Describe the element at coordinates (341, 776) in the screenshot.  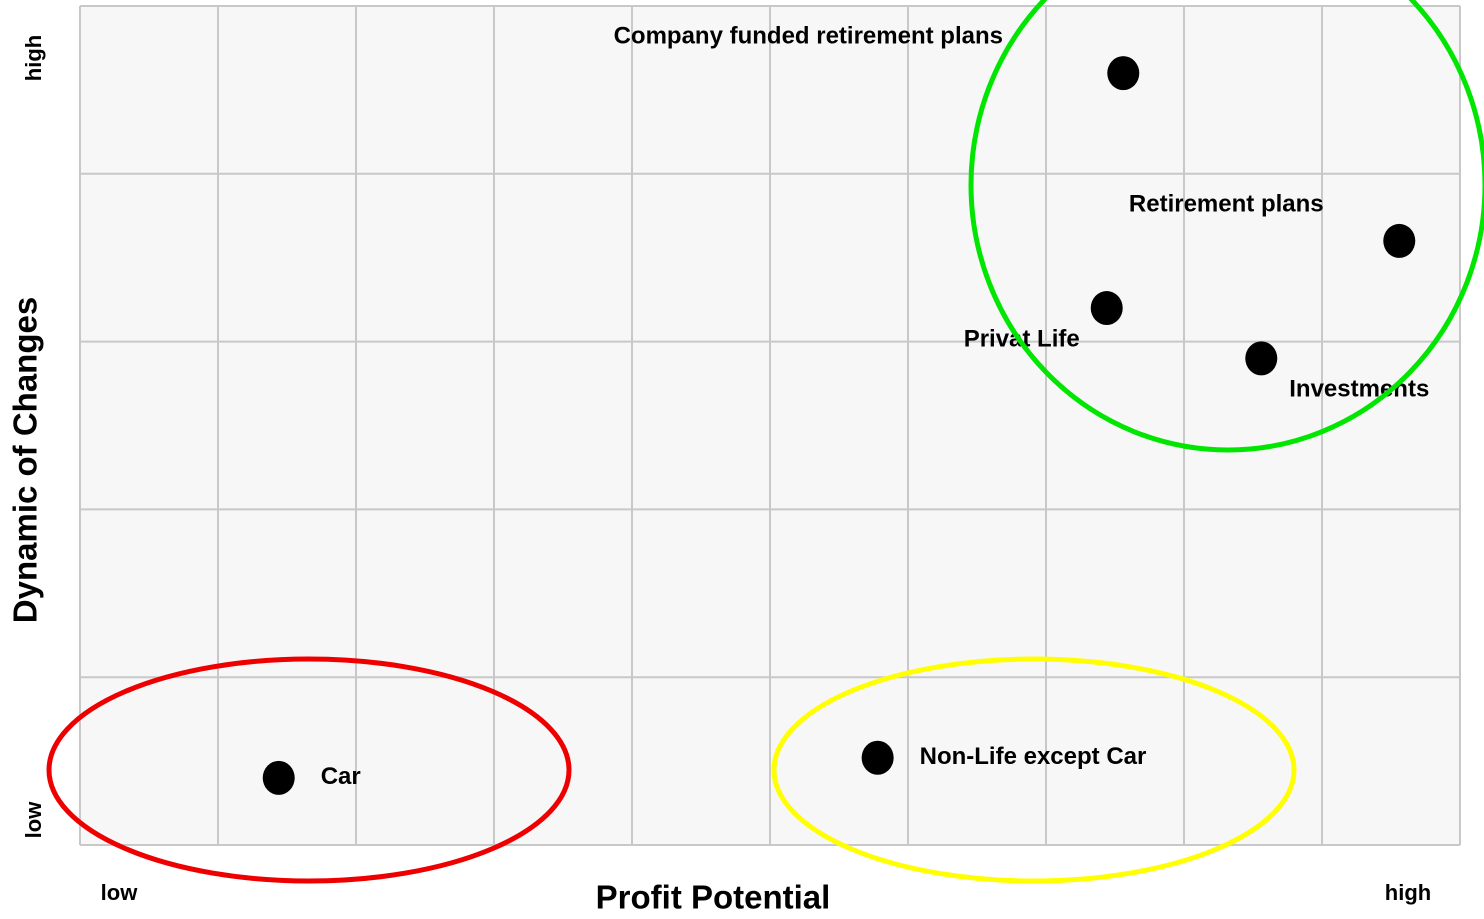
I see `point-label: Car` at that location.